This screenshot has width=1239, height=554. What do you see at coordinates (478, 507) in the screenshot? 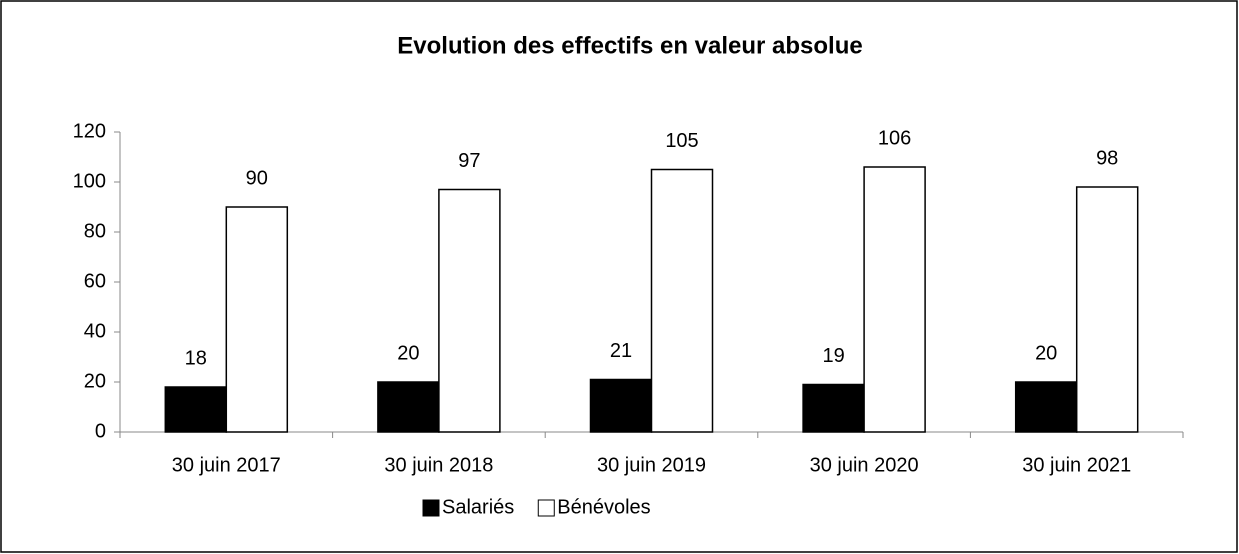
I see `legend-label: Salariés` at bounding box center [478, 507].